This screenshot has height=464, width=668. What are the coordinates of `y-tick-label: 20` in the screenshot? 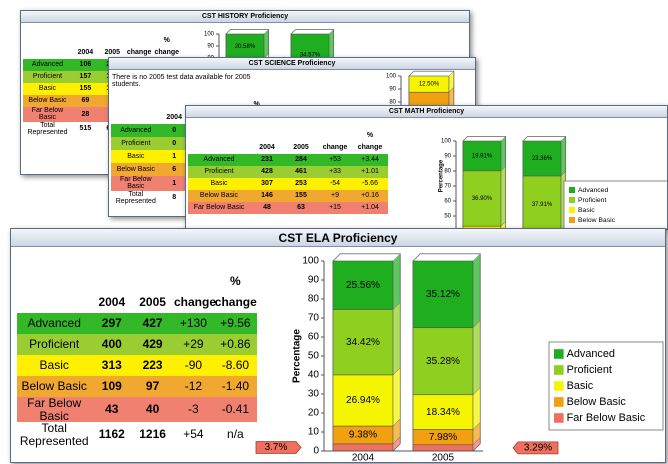 It's located at (314, 413).